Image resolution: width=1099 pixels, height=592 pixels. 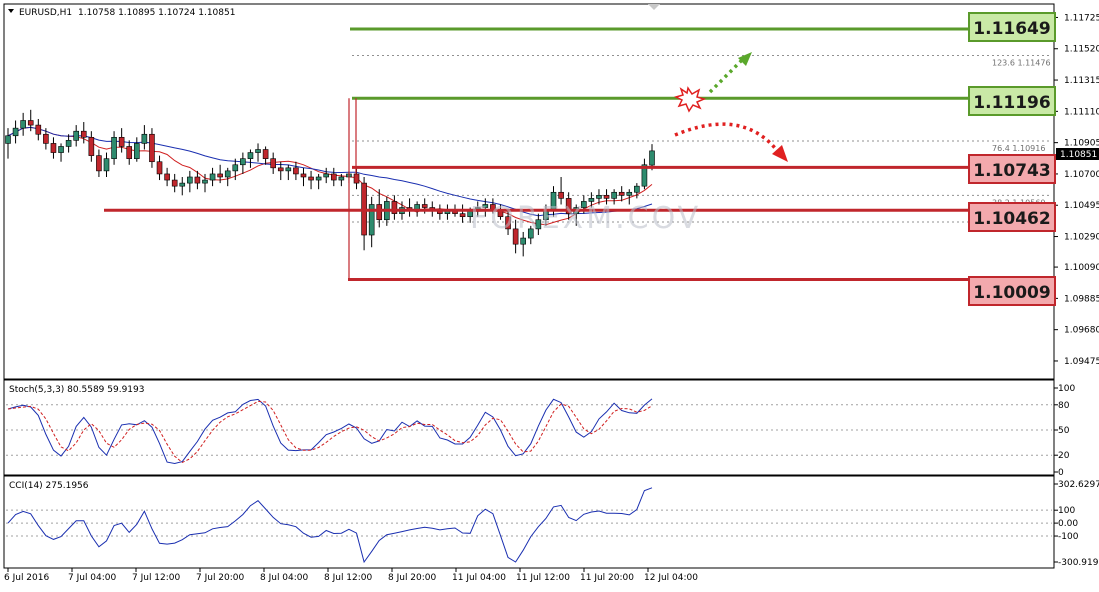 What do you see at coordinates (1078, 563) in the screenshot?
I see `cci-tick-label: -300.9197` at bounding box center [1078, 563].